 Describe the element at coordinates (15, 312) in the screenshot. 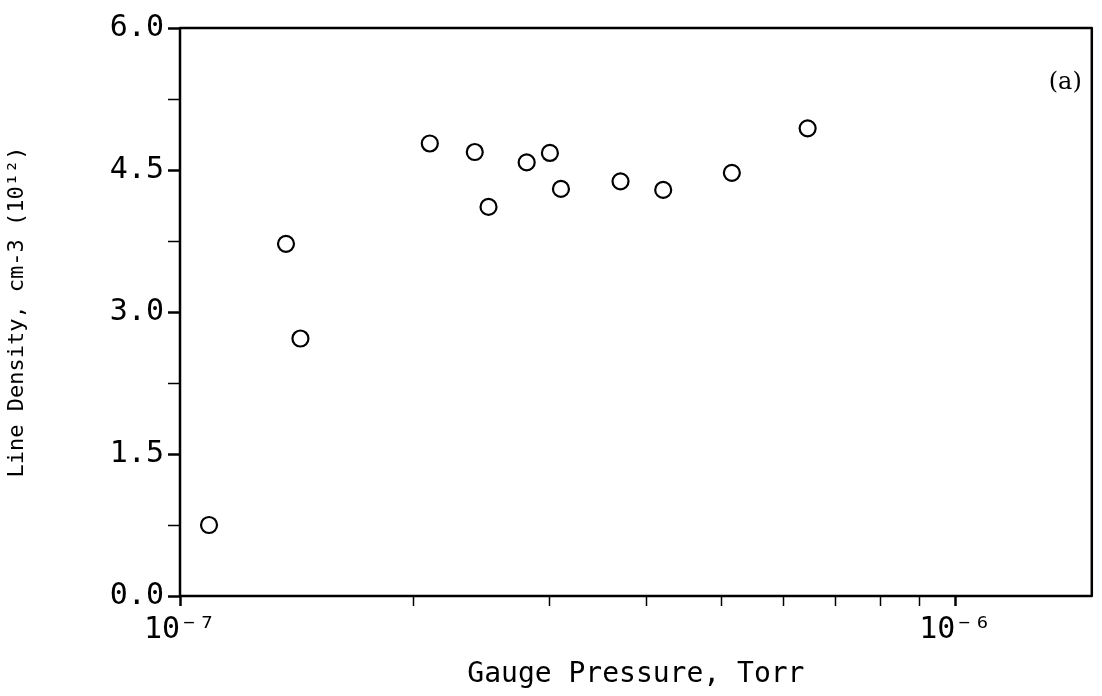

I see `y-axis-title: Line Density, cm-3 (10¹²)` at that location.